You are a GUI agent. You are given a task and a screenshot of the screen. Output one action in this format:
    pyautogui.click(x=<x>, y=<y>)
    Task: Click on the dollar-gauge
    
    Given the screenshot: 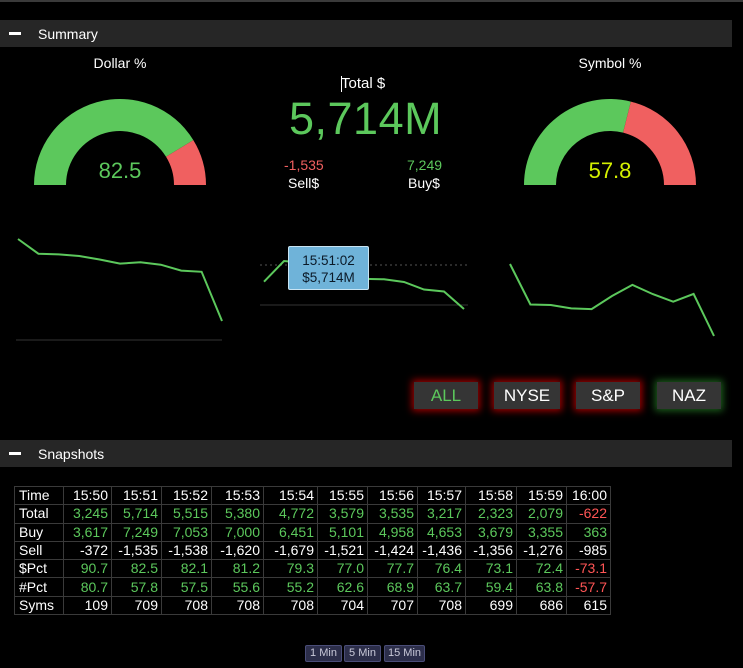 What is the action you would take?
    pyautogui.click(x=120, y=142)
    